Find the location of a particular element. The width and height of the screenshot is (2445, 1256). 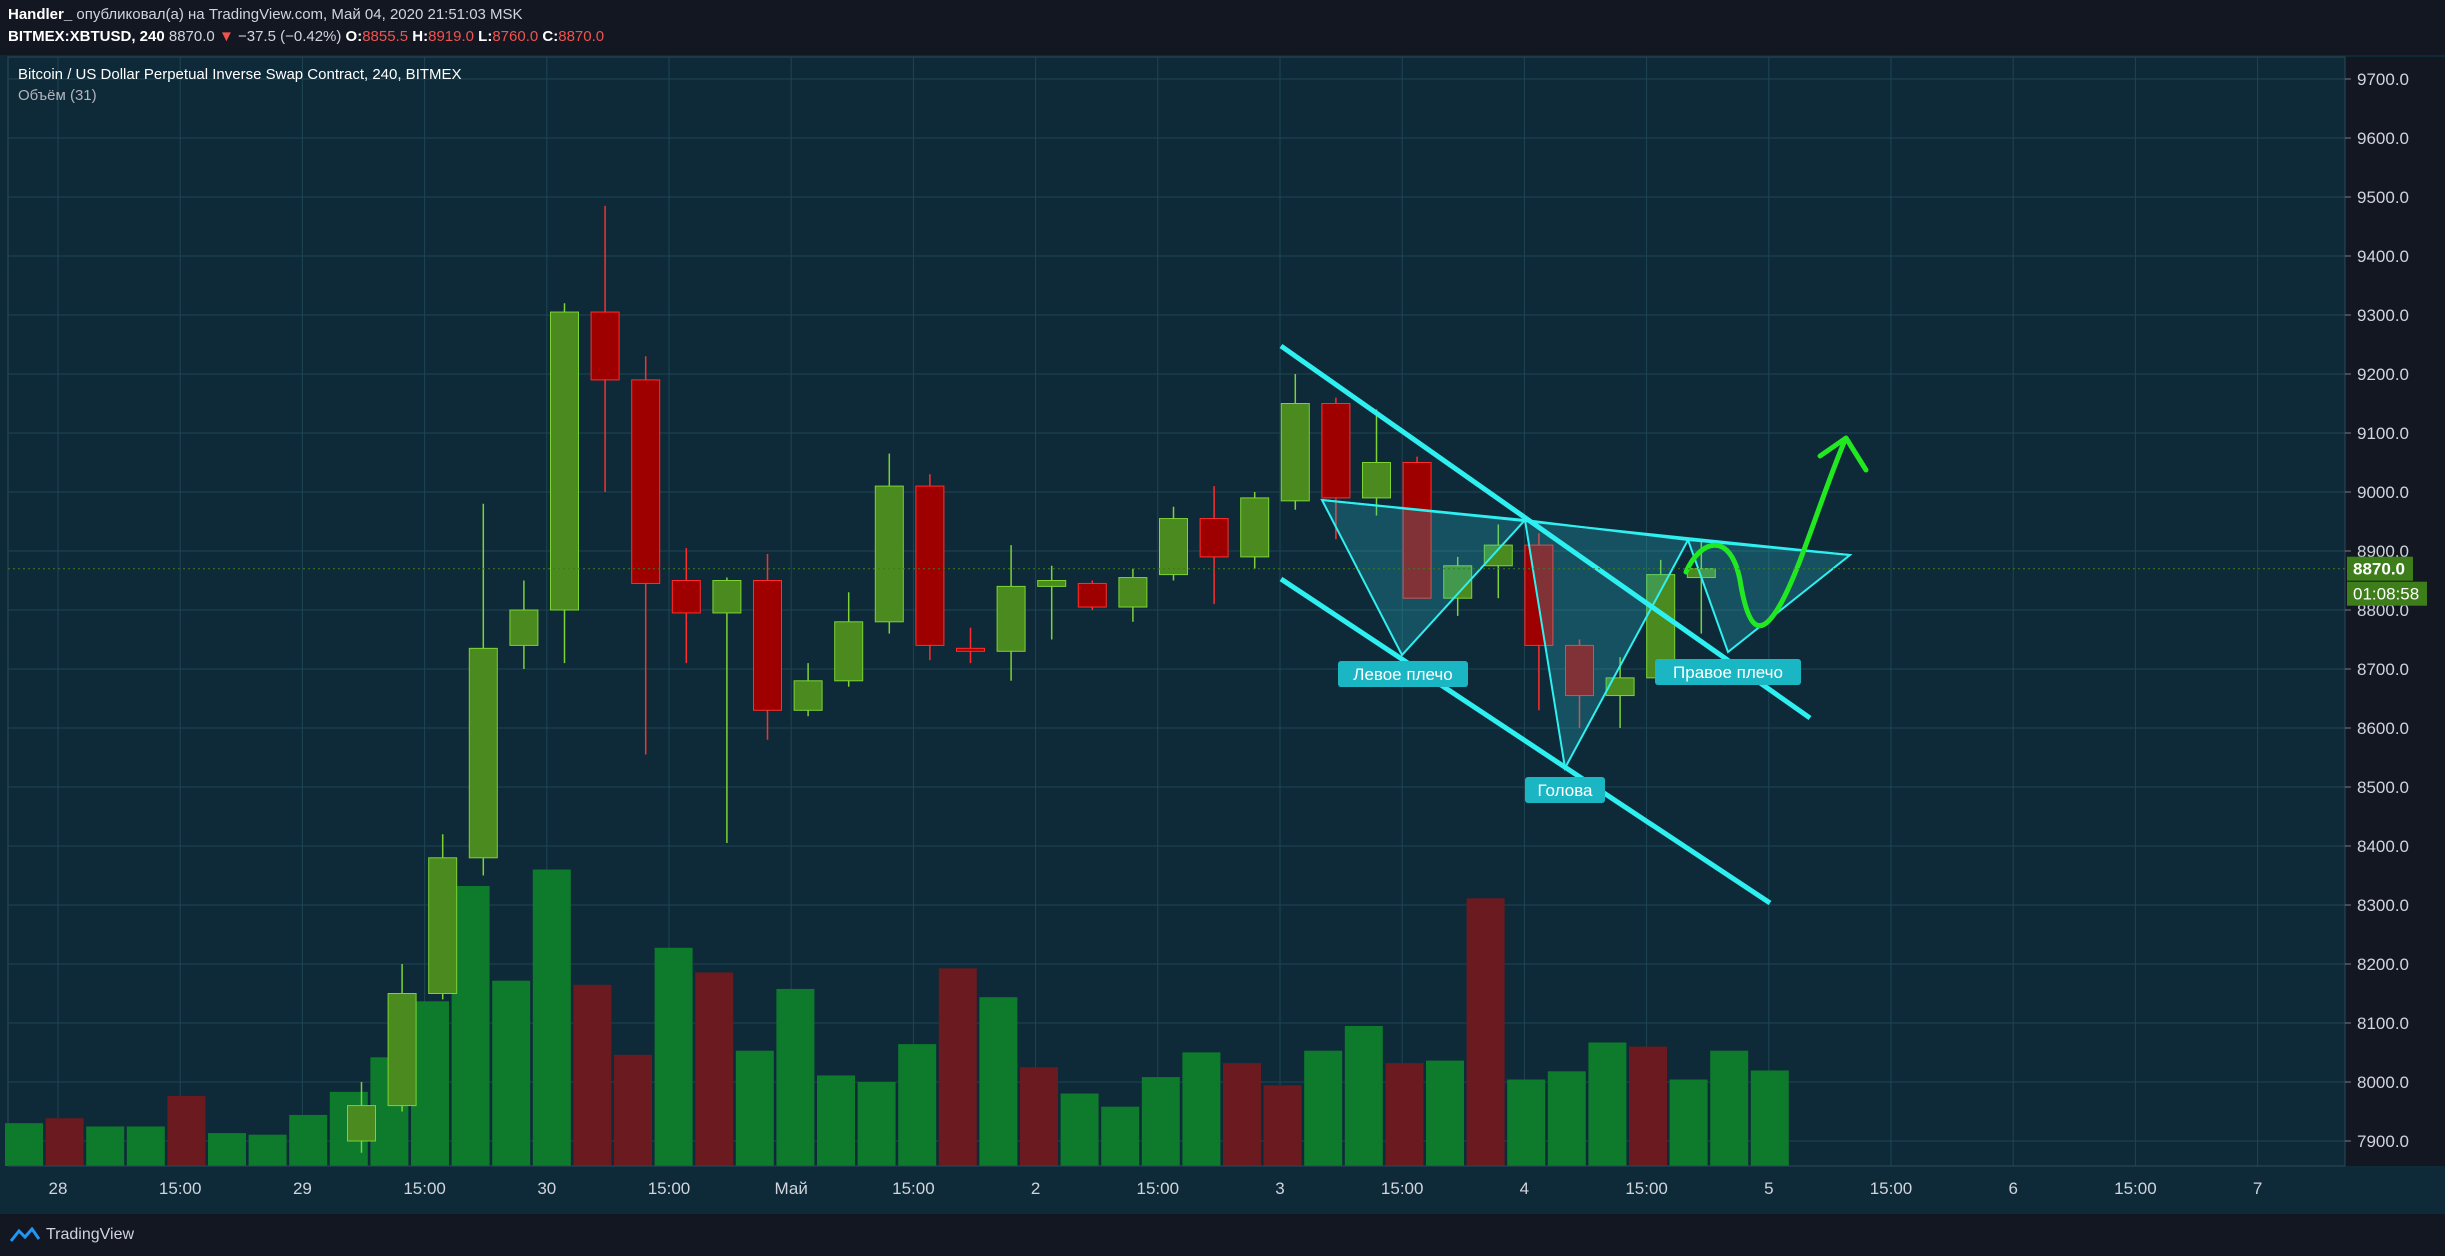

time-tick-label: 6 is located at coordinates (2012, 1188).